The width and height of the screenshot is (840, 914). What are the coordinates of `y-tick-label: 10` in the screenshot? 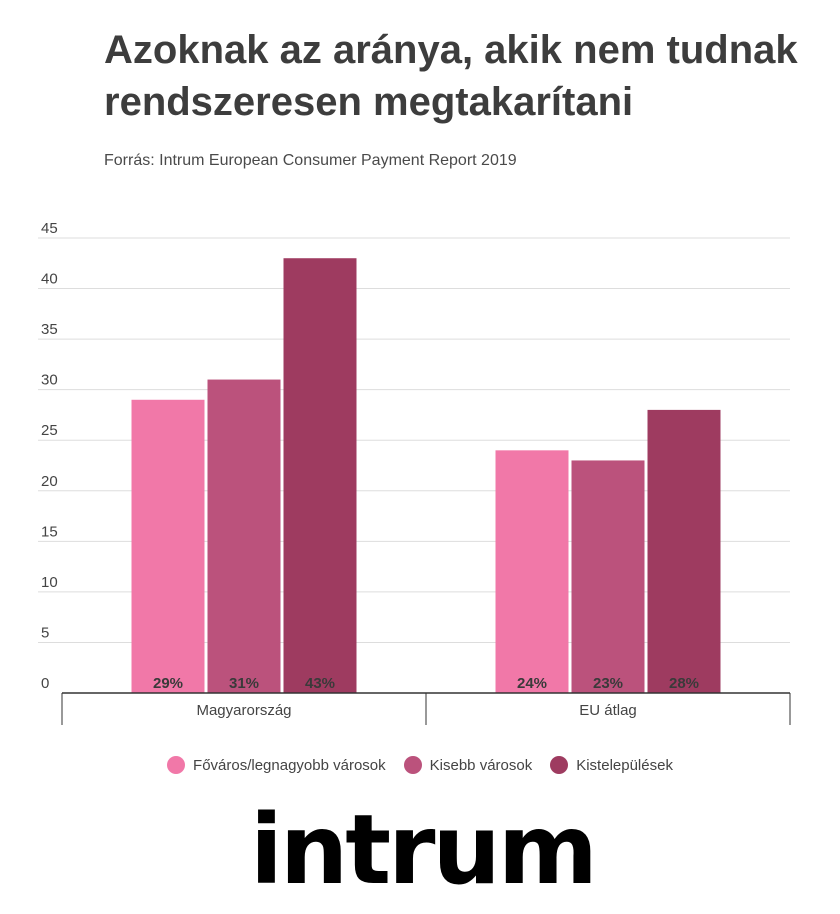 It's located at (49, 582).